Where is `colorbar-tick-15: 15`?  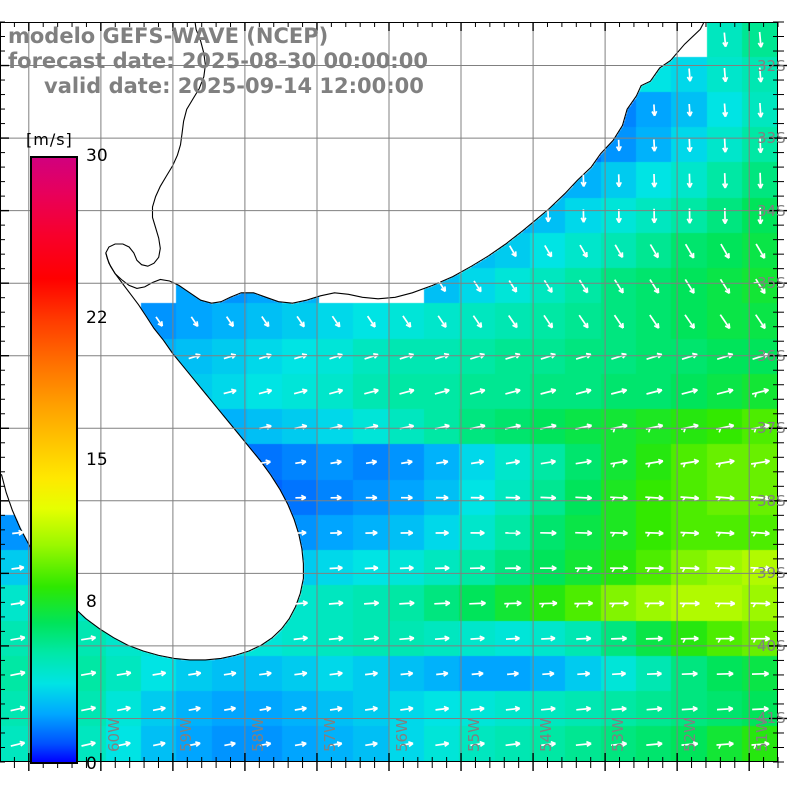
colorbar-tick-15: 15 is located at coordinates (97, 460).